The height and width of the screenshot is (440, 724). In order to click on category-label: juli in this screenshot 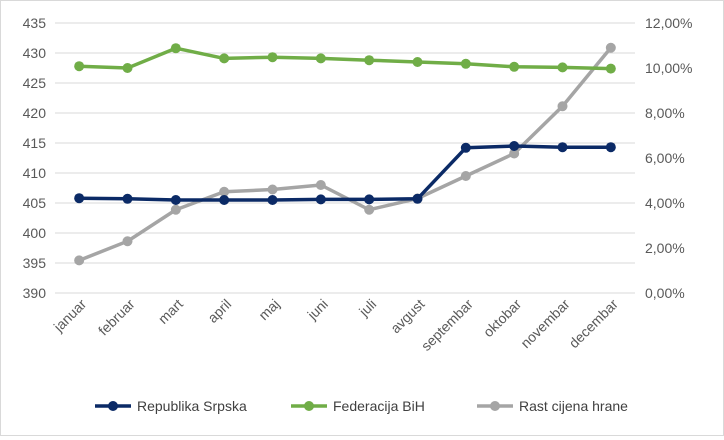, I will do `click(367, 308)`.